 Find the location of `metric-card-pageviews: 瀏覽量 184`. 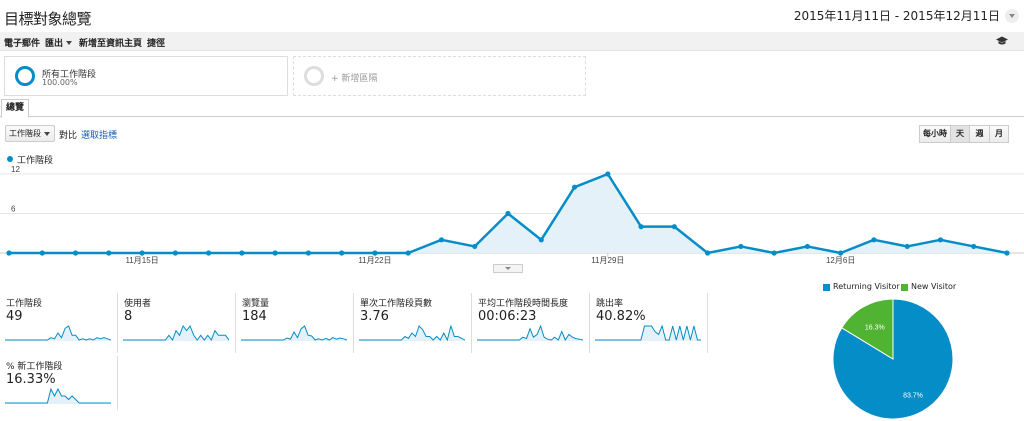

metric-card-pageviews: 瀏覽量 184 is located at coordinates (295, 323).